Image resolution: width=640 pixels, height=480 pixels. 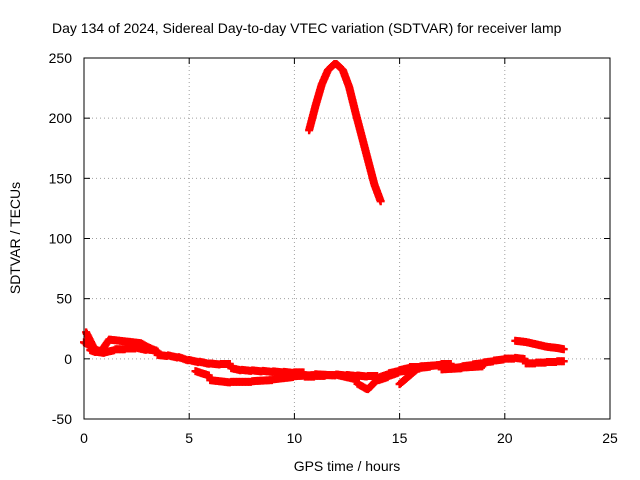 I want to click on x-tick-label: 0, so click(x=84, y=438).